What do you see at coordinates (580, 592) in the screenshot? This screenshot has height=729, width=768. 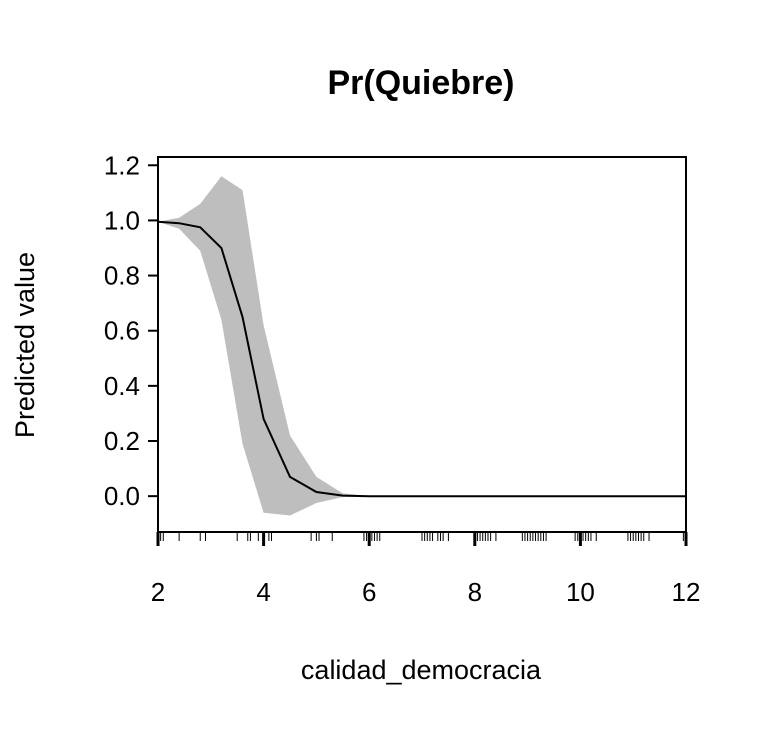 I see `x-tick-label: 10` at bounding box center [580, 592].